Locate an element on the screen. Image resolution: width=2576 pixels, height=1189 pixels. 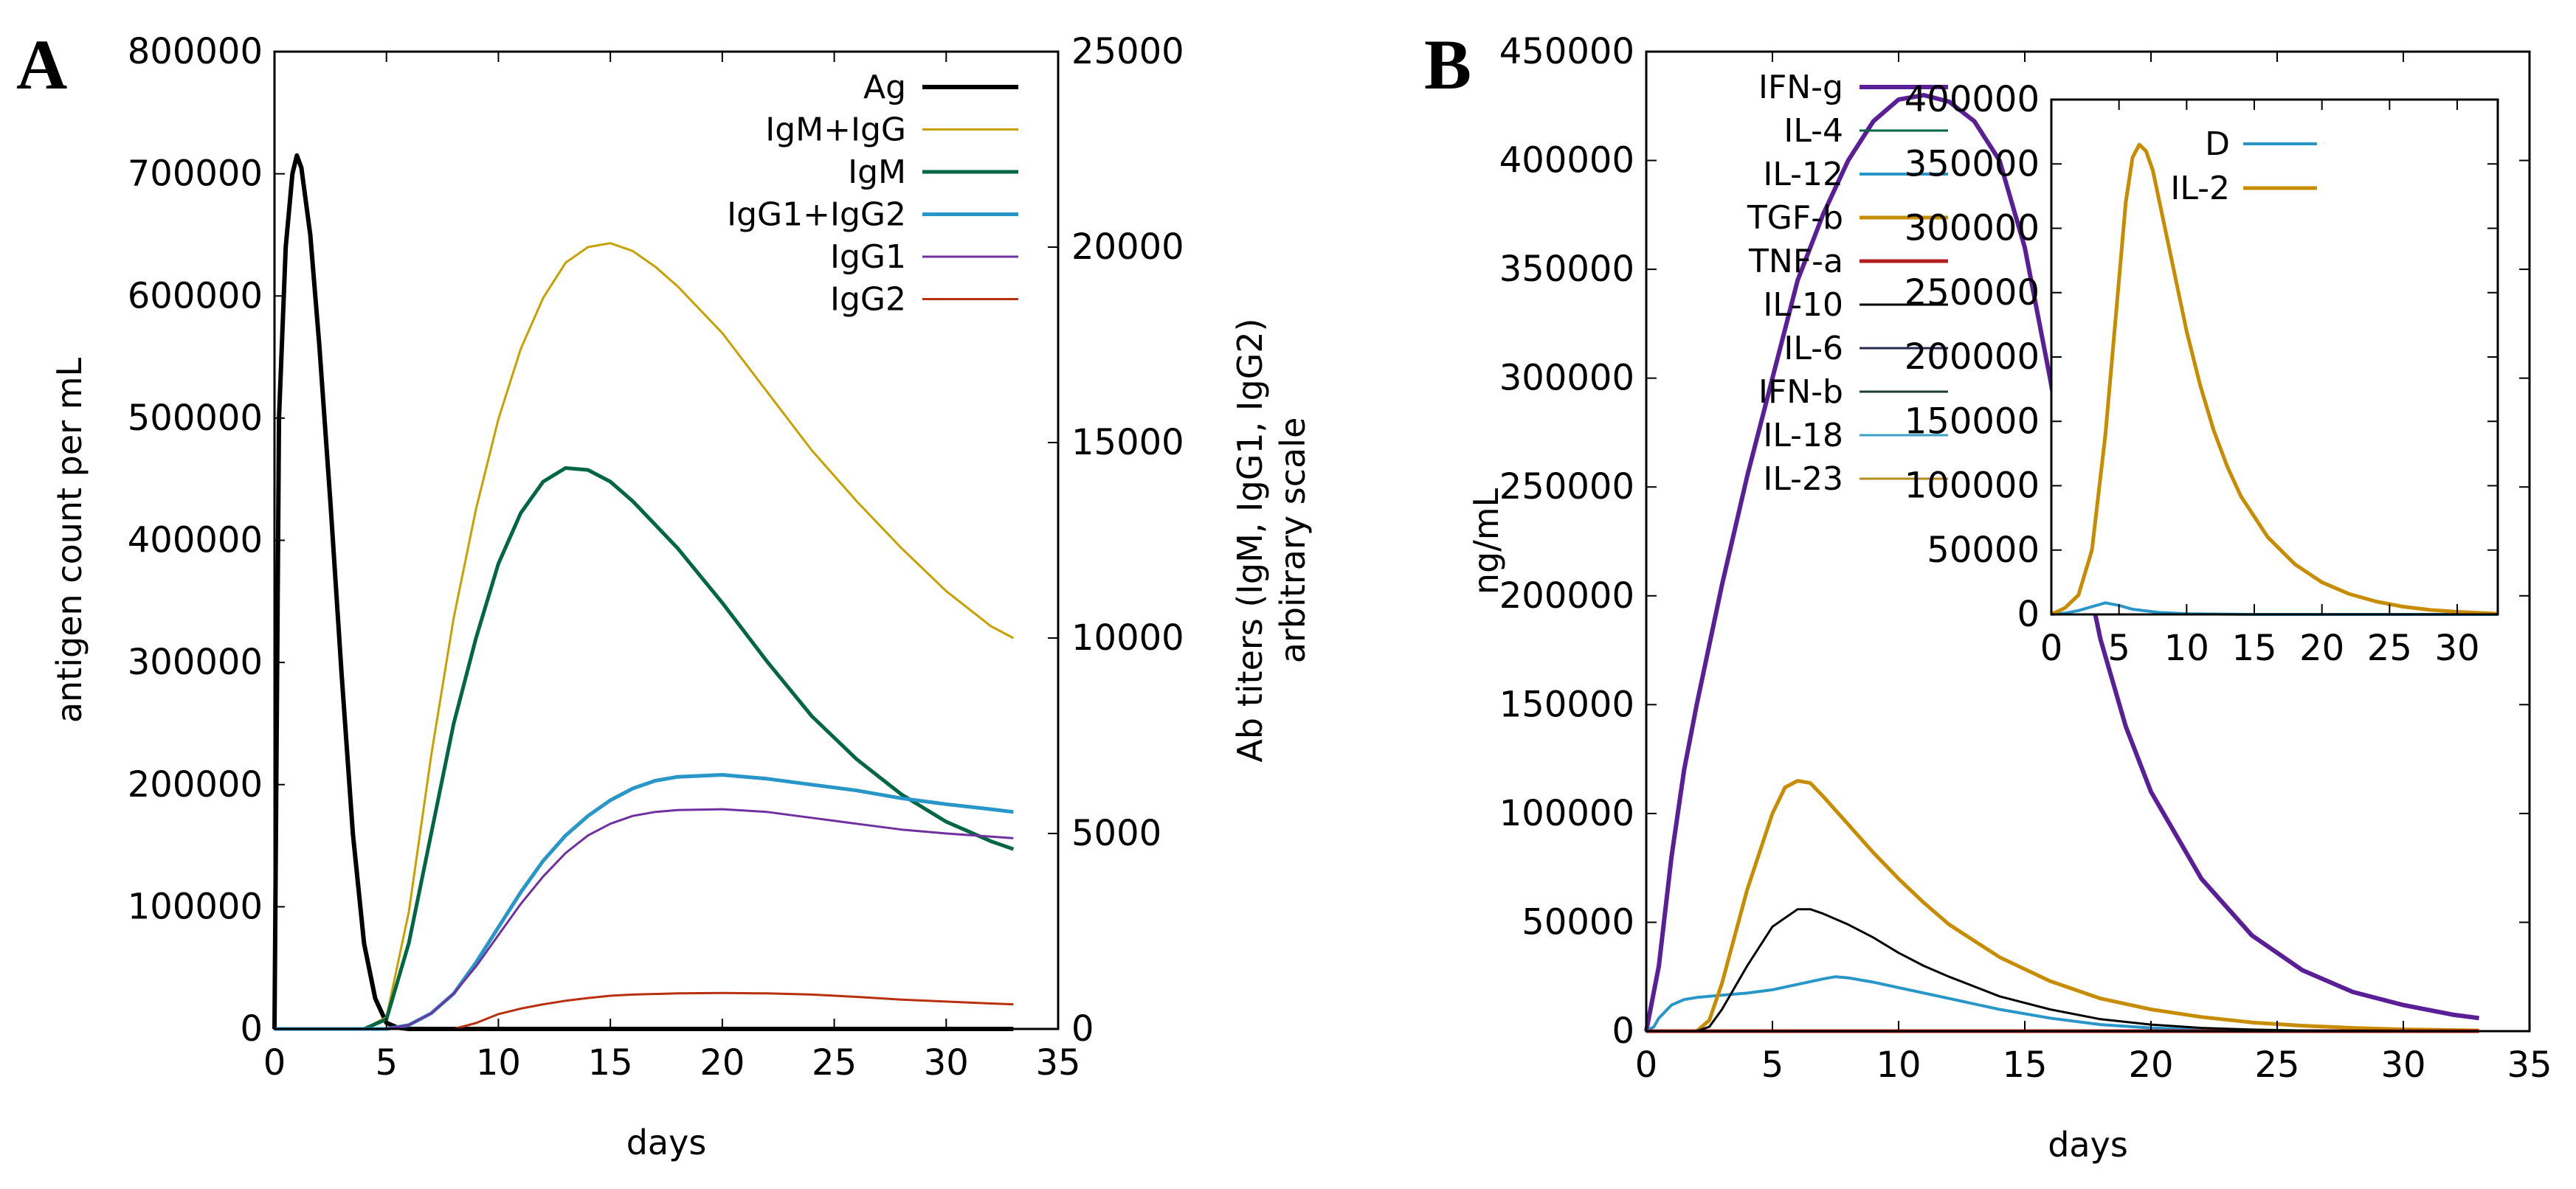
y-tick-label: 450000 is located at coordinates (1566, 51).